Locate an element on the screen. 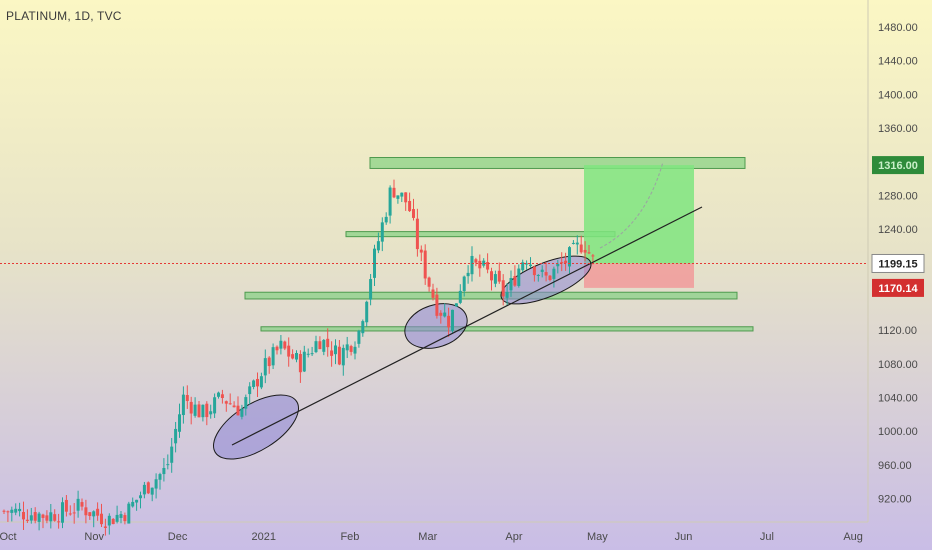  price-tag-target: 1316.00 is located at coordinates (898, 165).